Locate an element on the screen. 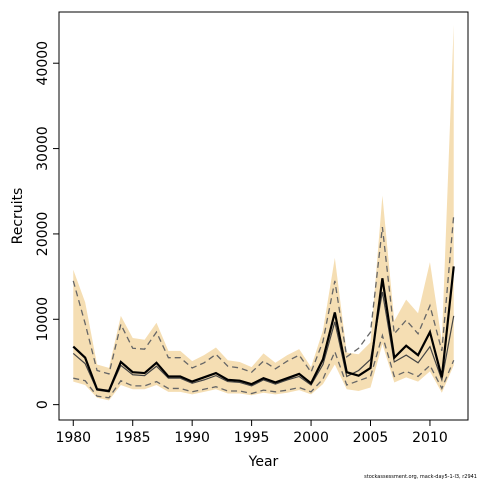 Image resolution: width=480 pixels, height=480 pixels. x-axis: 1980 1985 1990 1995 2000 2005 2010 is located at coordinates (251, 433).